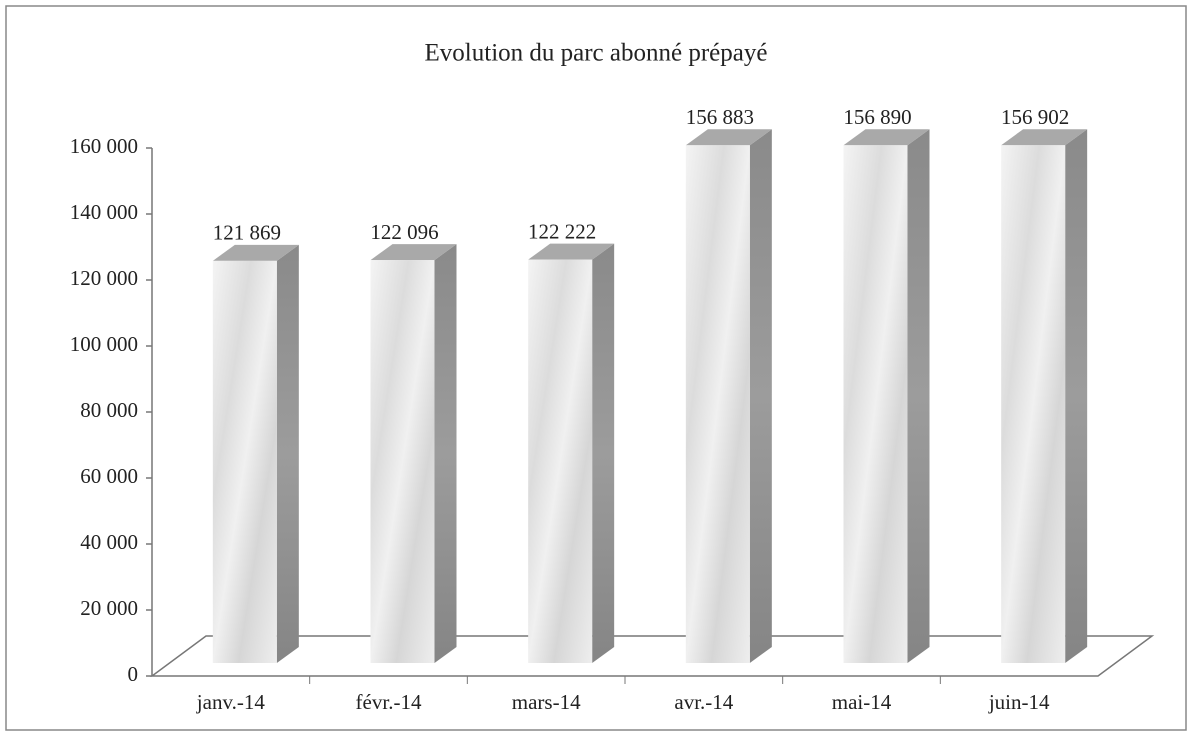 This screenshot has height=736, width=1192. Describe the element at coordinates (596, 53) in the screenshot. I see `chart-title: Evolution du parc abonné prépayé` at that location.